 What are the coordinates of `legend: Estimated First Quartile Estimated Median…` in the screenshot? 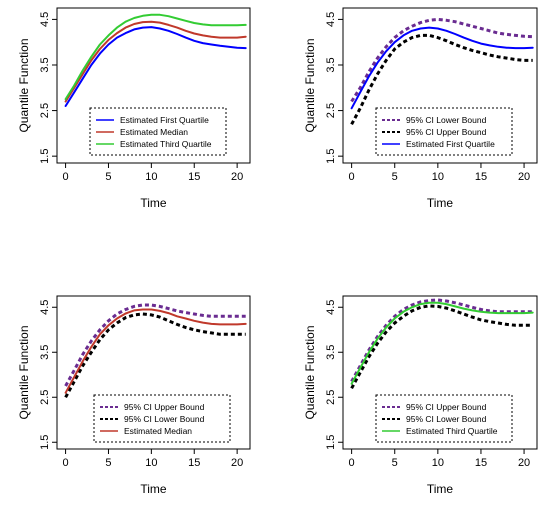 It's located at (158, 131).